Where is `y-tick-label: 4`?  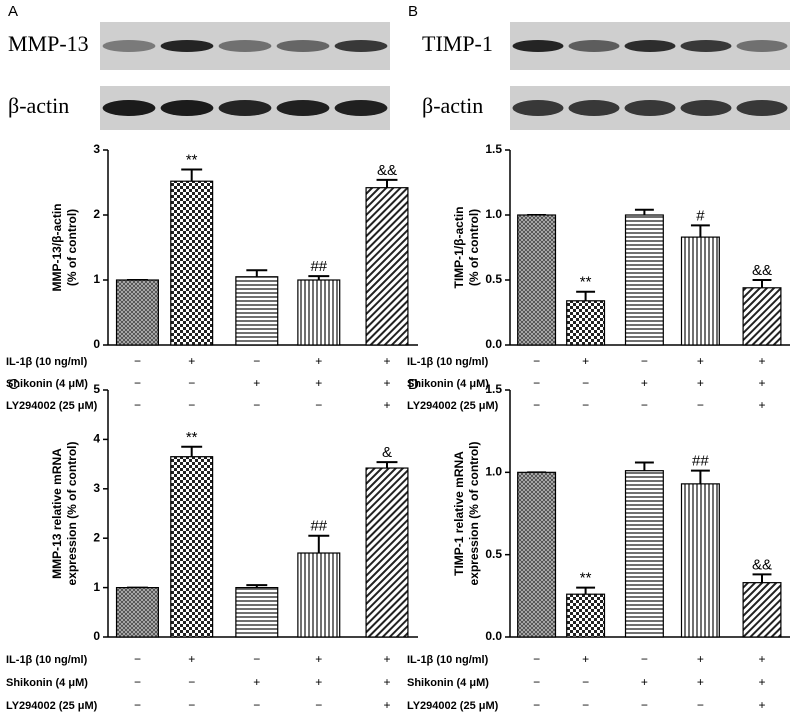
y-tick-label: 4 is located at coordinates (96, 439).